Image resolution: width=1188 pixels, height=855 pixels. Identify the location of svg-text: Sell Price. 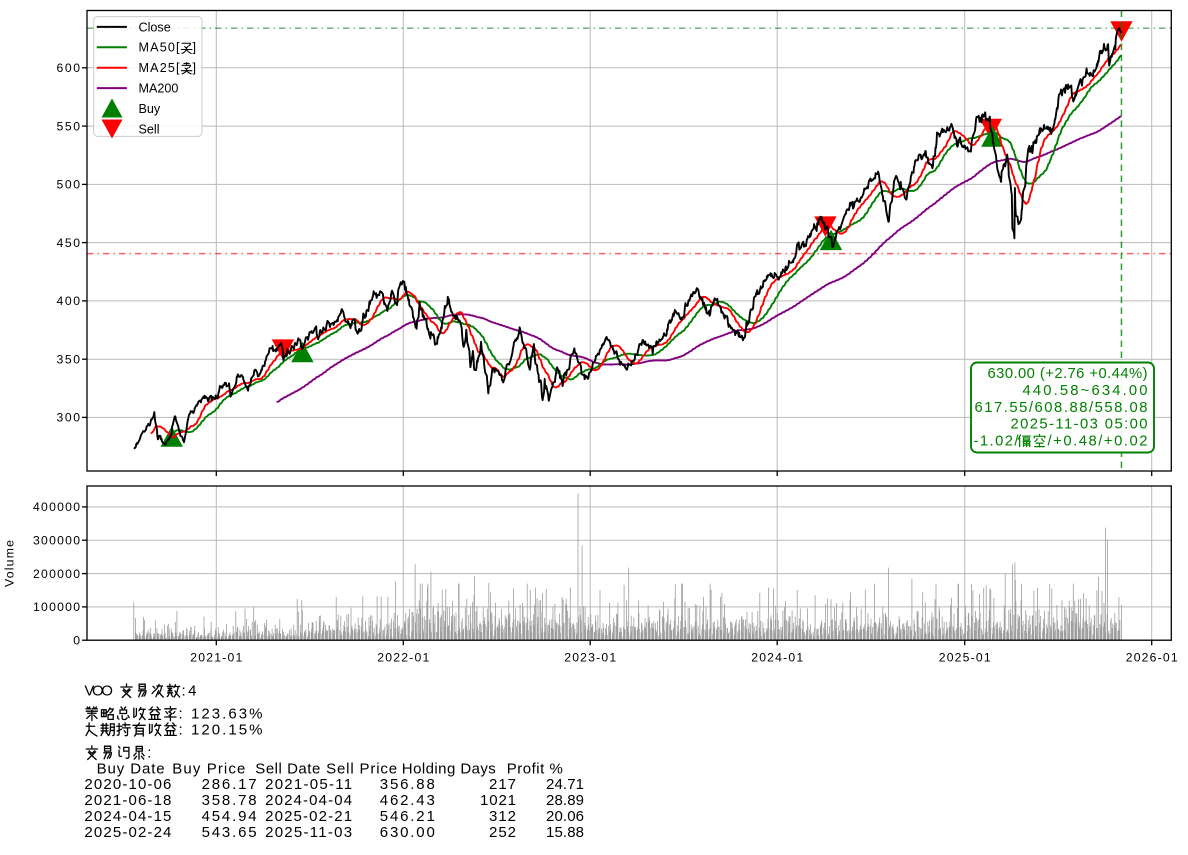
(361, 768).